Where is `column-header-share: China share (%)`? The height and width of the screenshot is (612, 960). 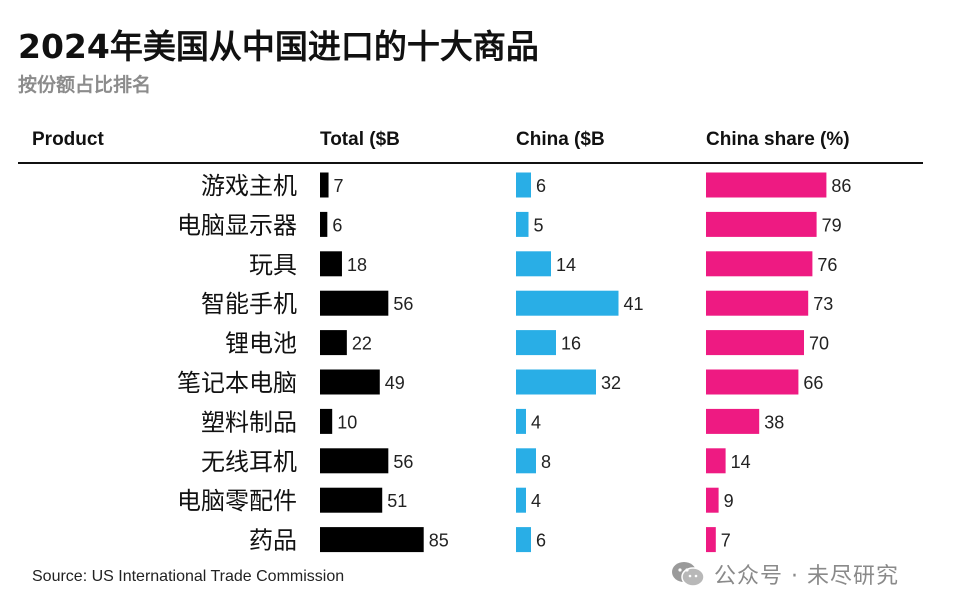 column-header-share: China share (%) is located at coordinates (778, 139).